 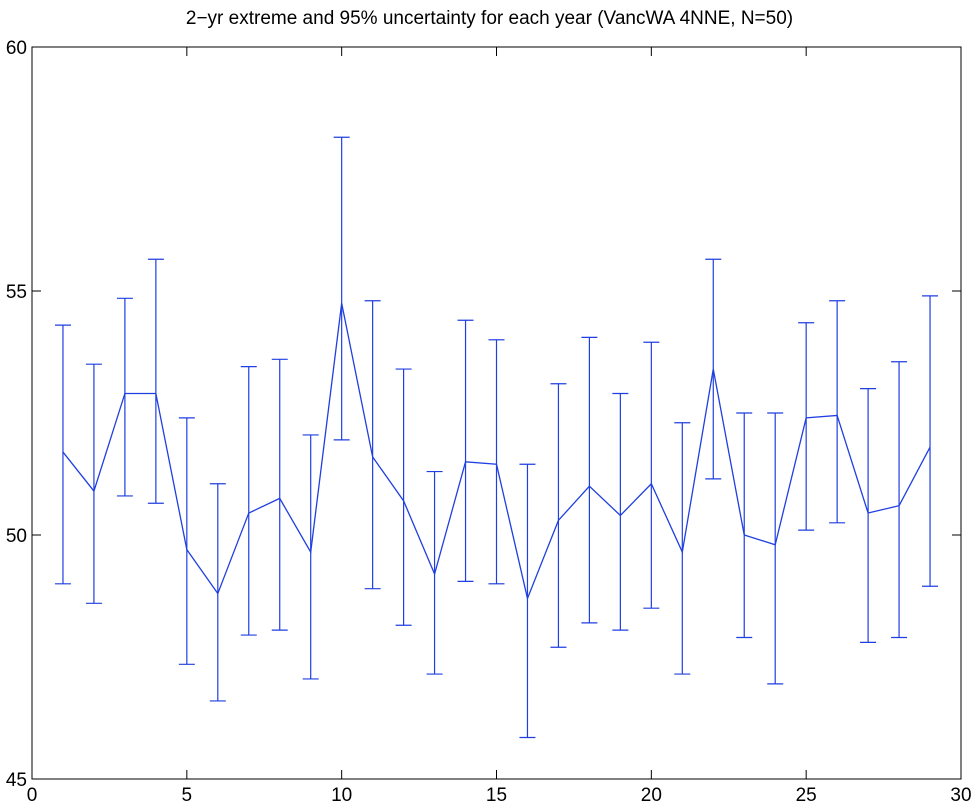 I want to click on x-tick-label: 25, so click(x=806, y=795).